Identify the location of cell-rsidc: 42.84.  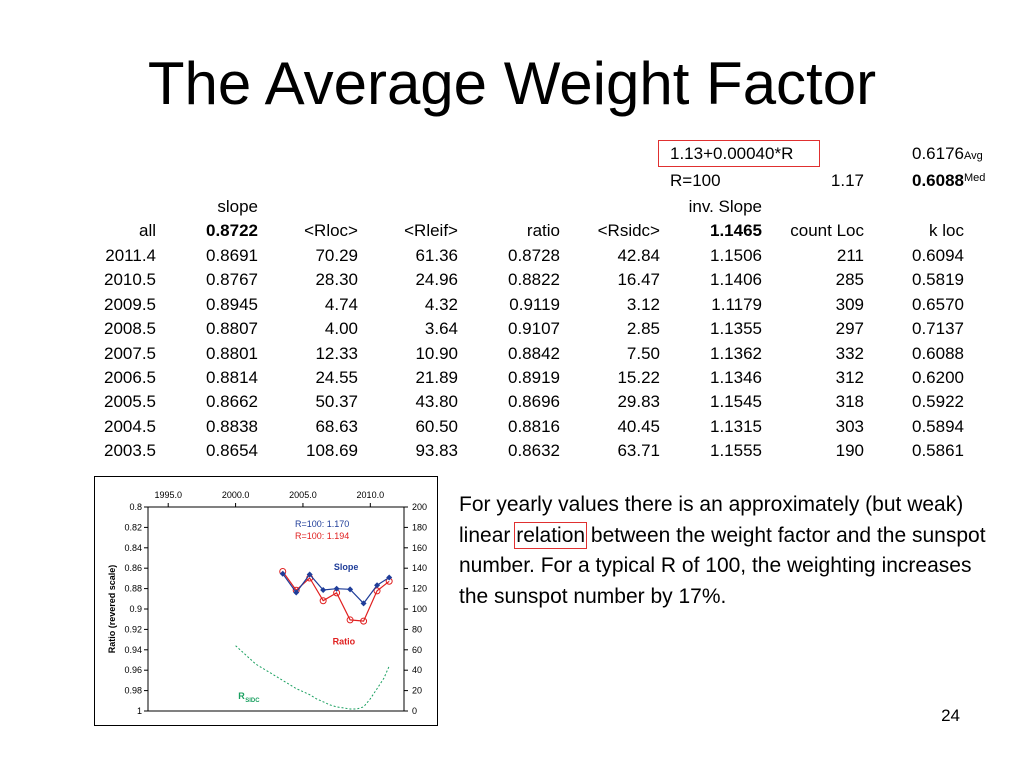
(638, 255).